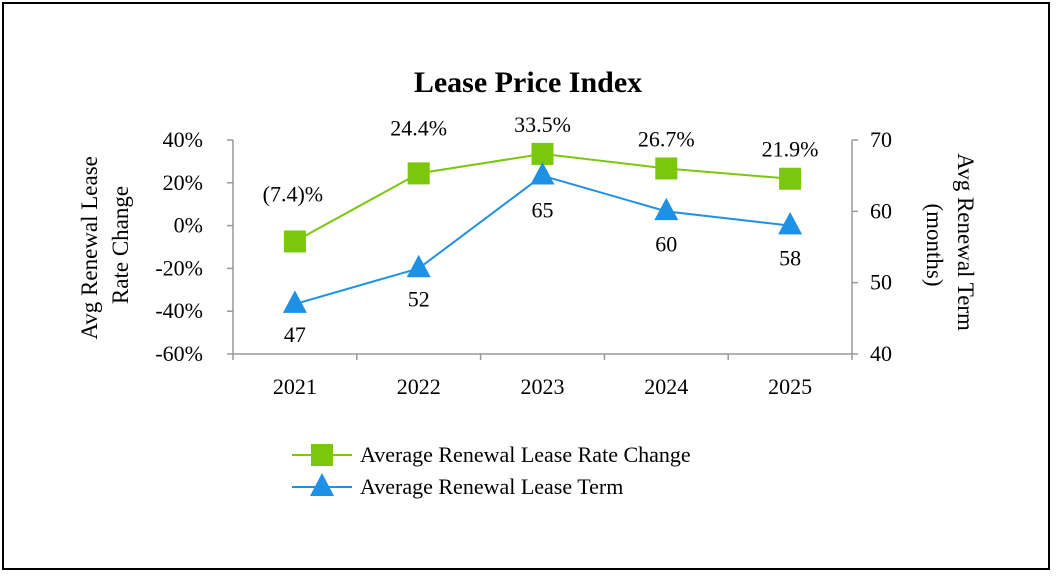 The height and width of the screenshot is (576, 1056). What do you see at coordinates (881, 282) in the screenshot?
I see `right-y-tick-label: 50` at bounding box center [881, 282].